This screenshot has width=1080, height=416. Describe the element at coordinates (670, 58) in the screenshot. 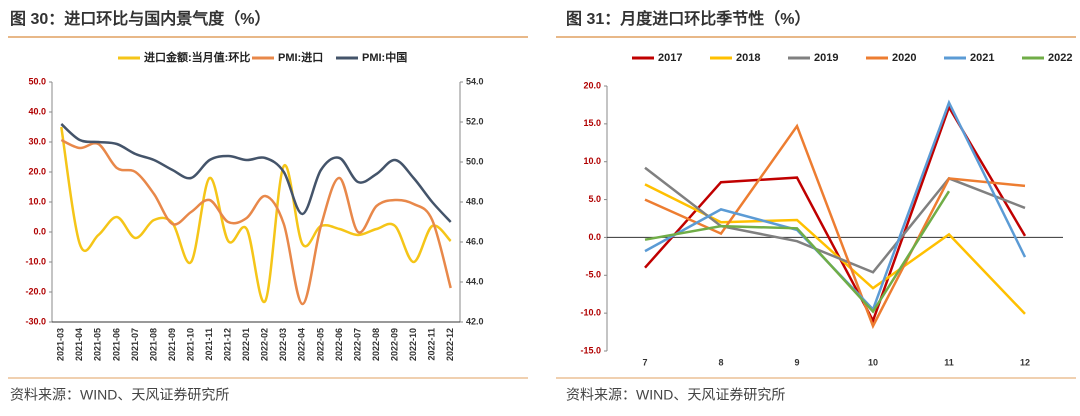

I see `legend-label: 2017` at that location.